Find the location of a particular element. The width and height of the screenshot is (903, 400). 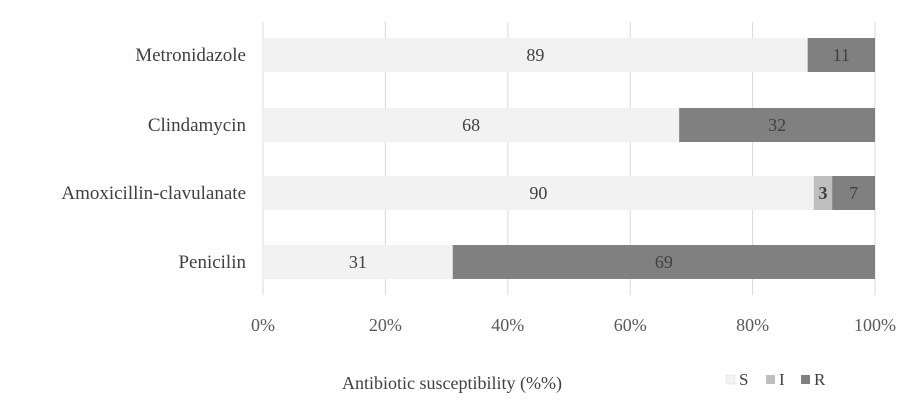

data-label: 90 is located at coordinates (538, 193).